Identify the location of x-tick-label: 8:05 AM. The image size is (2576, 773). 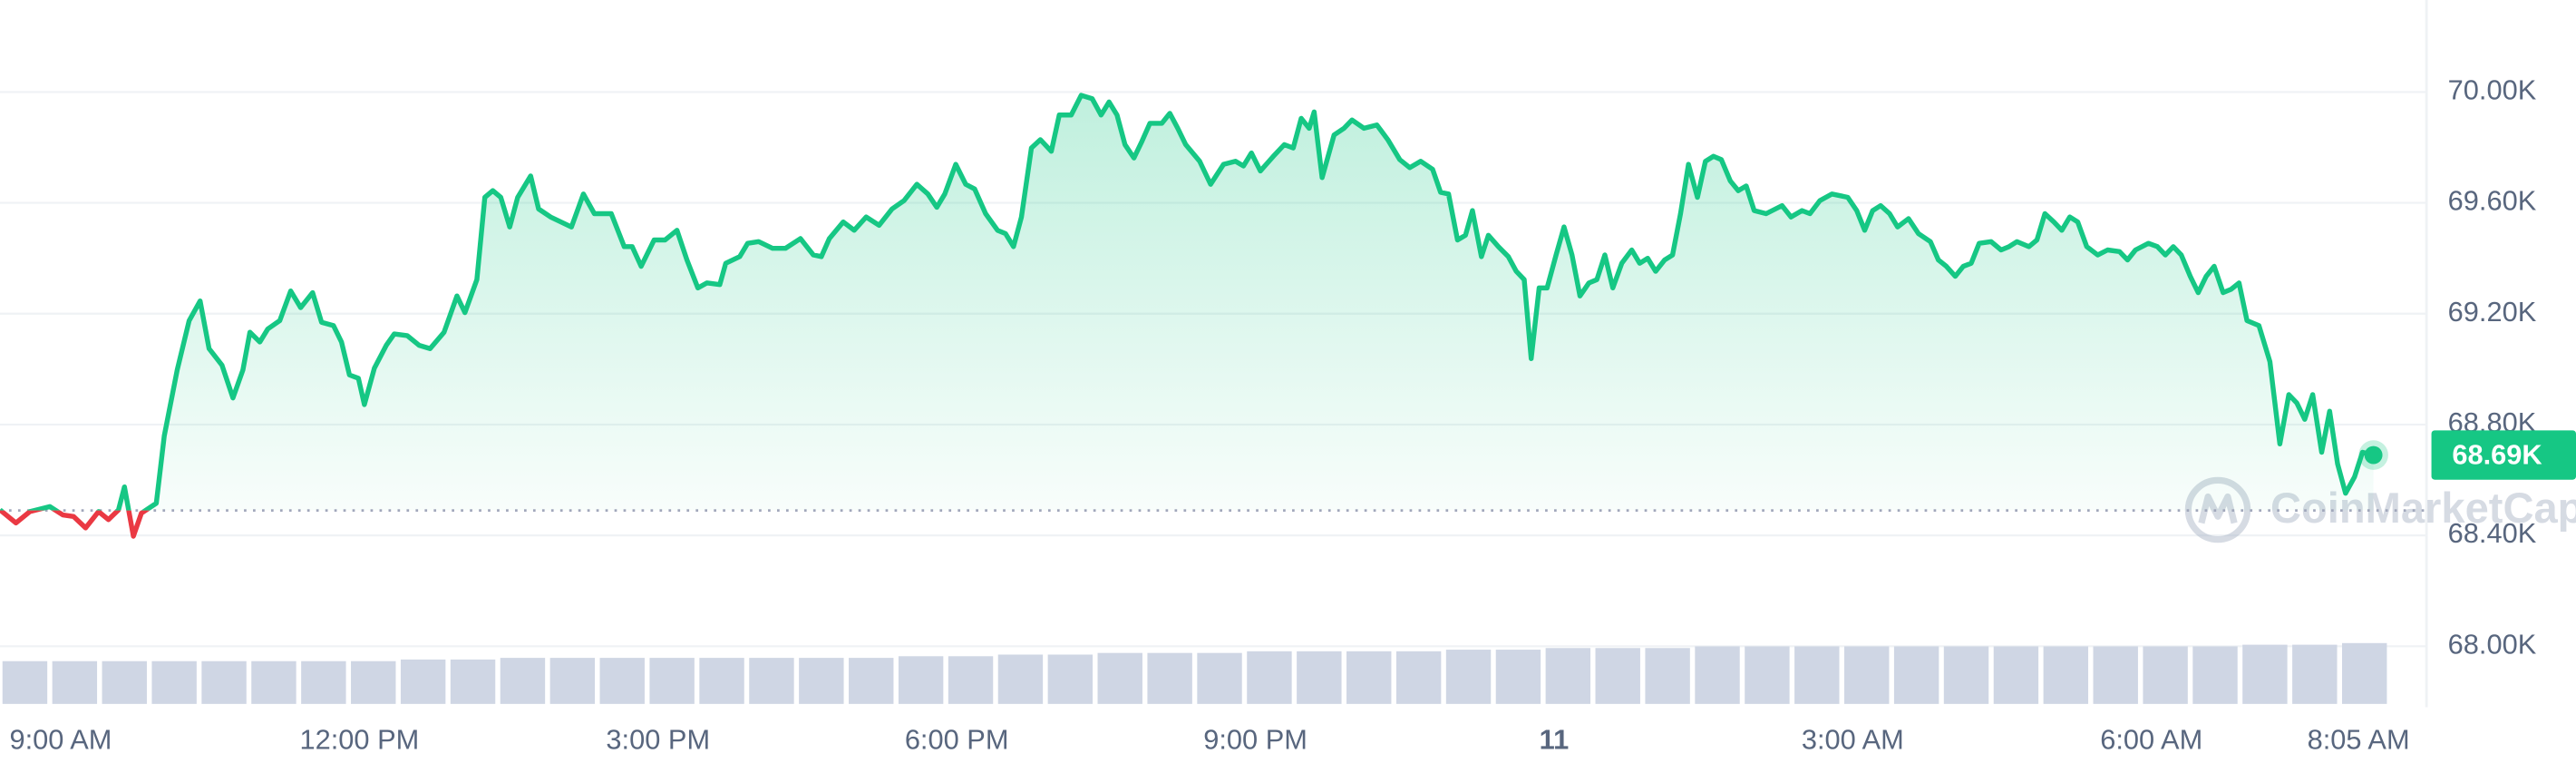
(2359, 740).